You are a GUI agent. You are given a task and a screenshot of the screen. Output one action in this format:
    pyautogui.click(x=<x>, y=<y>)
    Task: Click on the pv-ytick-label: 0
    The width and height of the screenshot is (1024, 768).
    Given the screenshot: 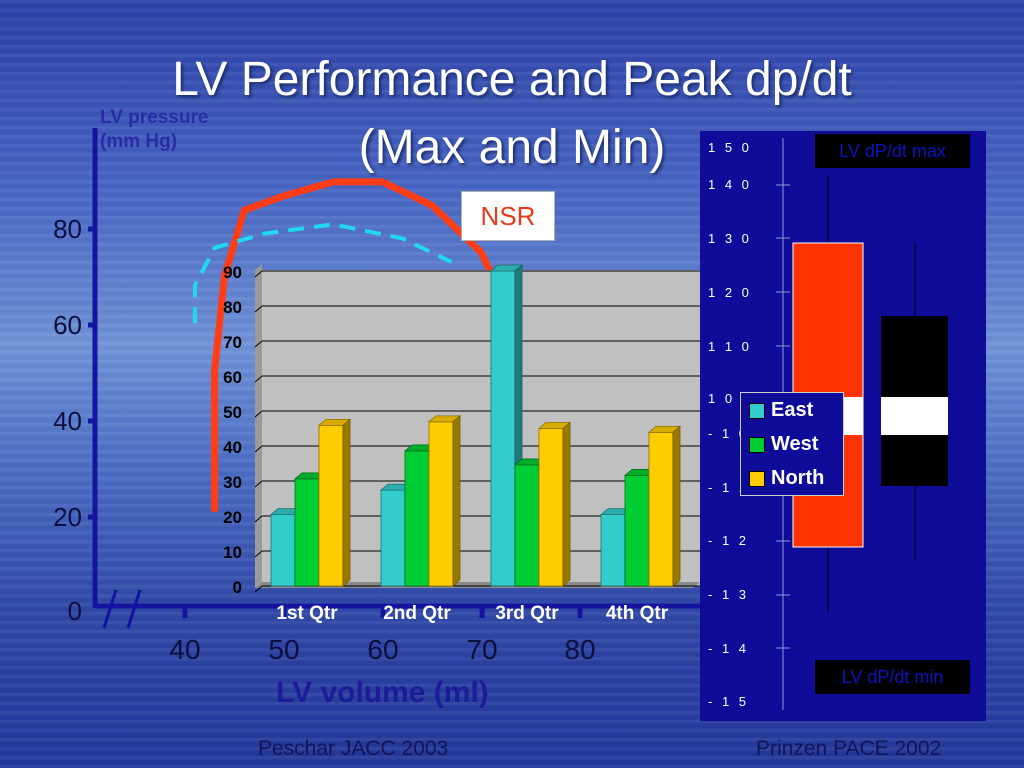 What is the action you would take?
    pyautogui.click(x=74, y=611)
    